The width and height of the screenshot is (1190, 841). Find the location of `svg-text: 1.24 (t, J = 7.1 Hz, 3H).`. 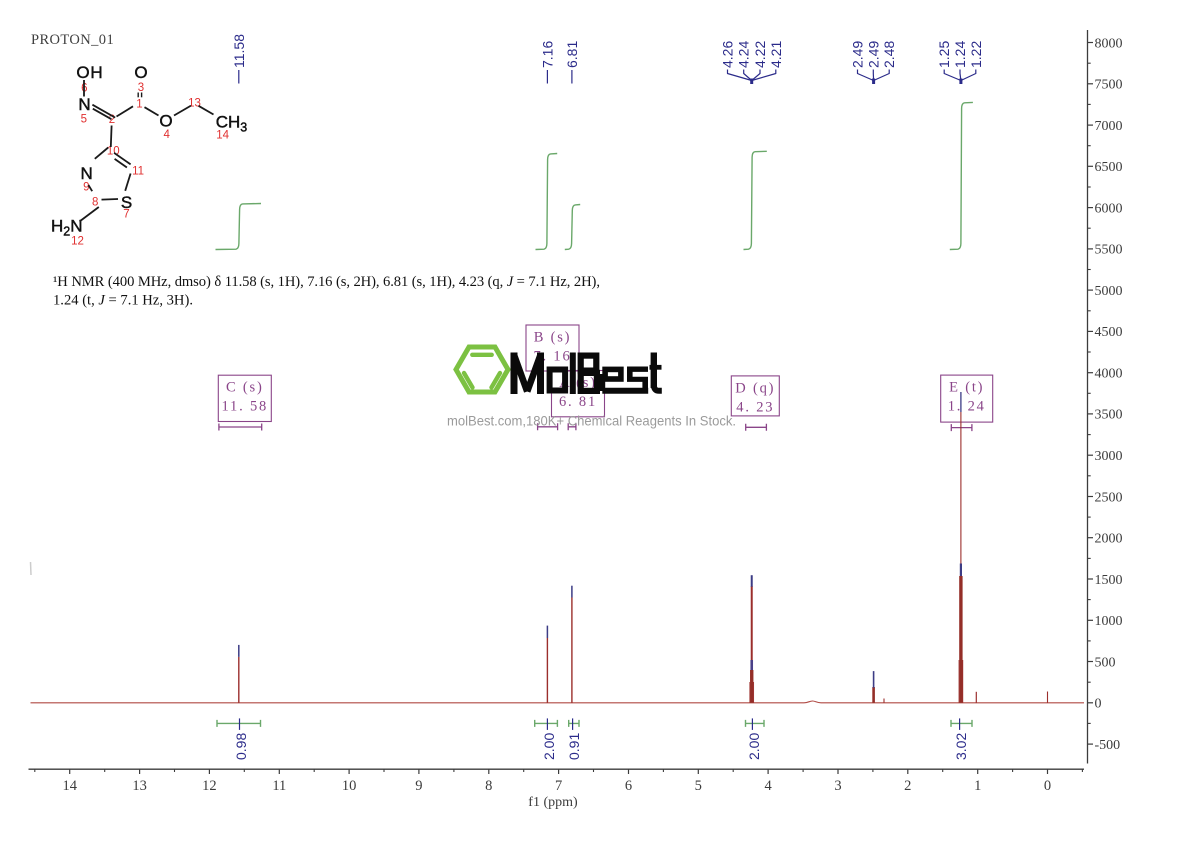

svg-text: 1.24 (t, J = 7.1 Hz, 3H). is located at coordinates (123, 301).